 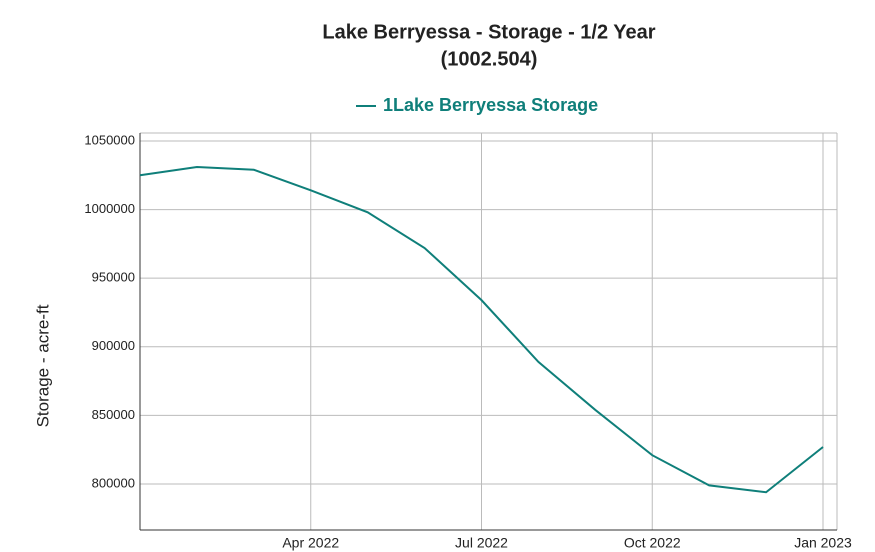 What do you see at coordinates (113, 277) in the screenshot?
I see `y-tick-label: 950000` at bounding box center [113, 277].